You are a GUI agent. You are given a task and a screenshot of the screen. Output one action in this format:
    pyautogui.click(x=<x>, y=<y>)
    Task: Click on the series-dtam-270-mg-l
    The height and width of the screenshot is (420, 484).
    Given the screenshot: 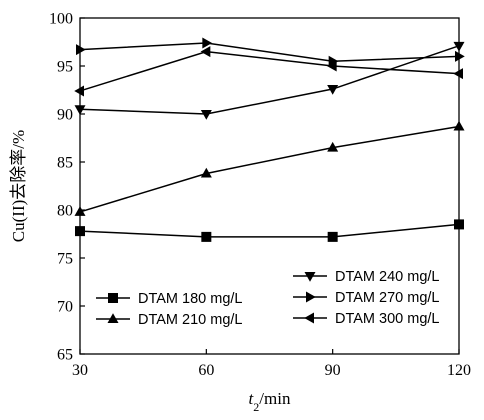 What is the action you would take?
    pyautogui.click(x=270, y=52)
    